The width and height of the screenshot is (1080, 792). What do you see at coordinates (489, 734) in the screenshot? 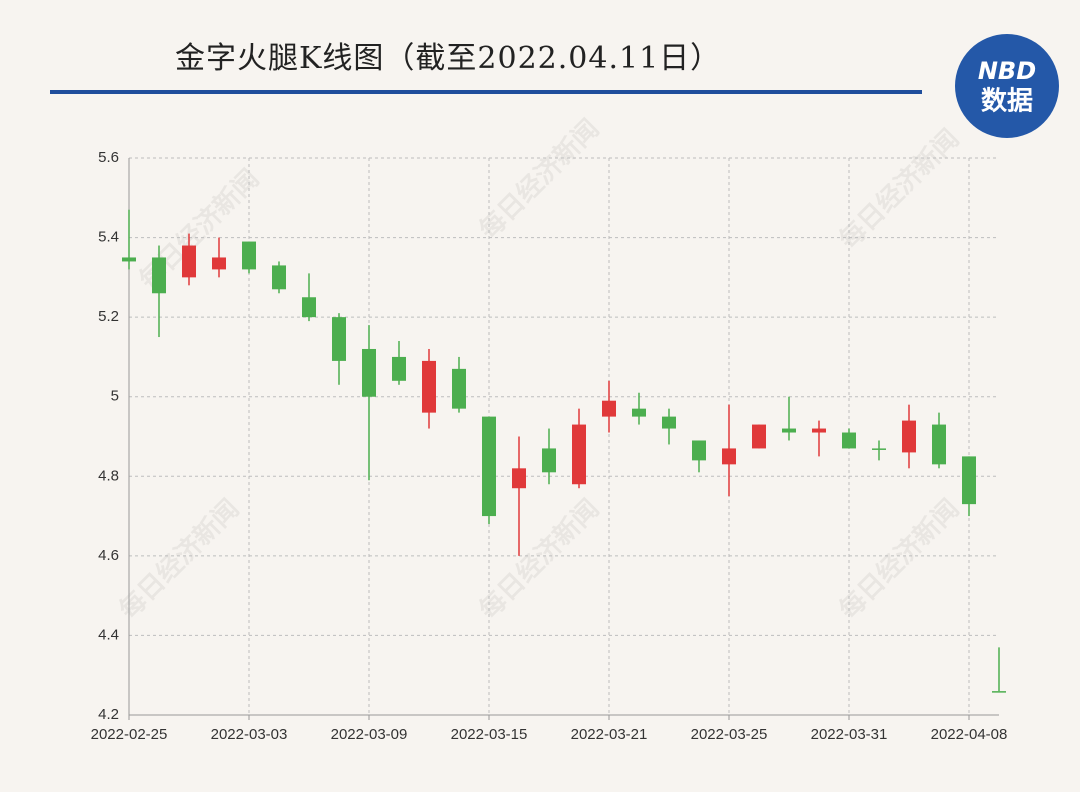
I see `x-tick-label: 2022-03-15` at bounding box center [489, 734].